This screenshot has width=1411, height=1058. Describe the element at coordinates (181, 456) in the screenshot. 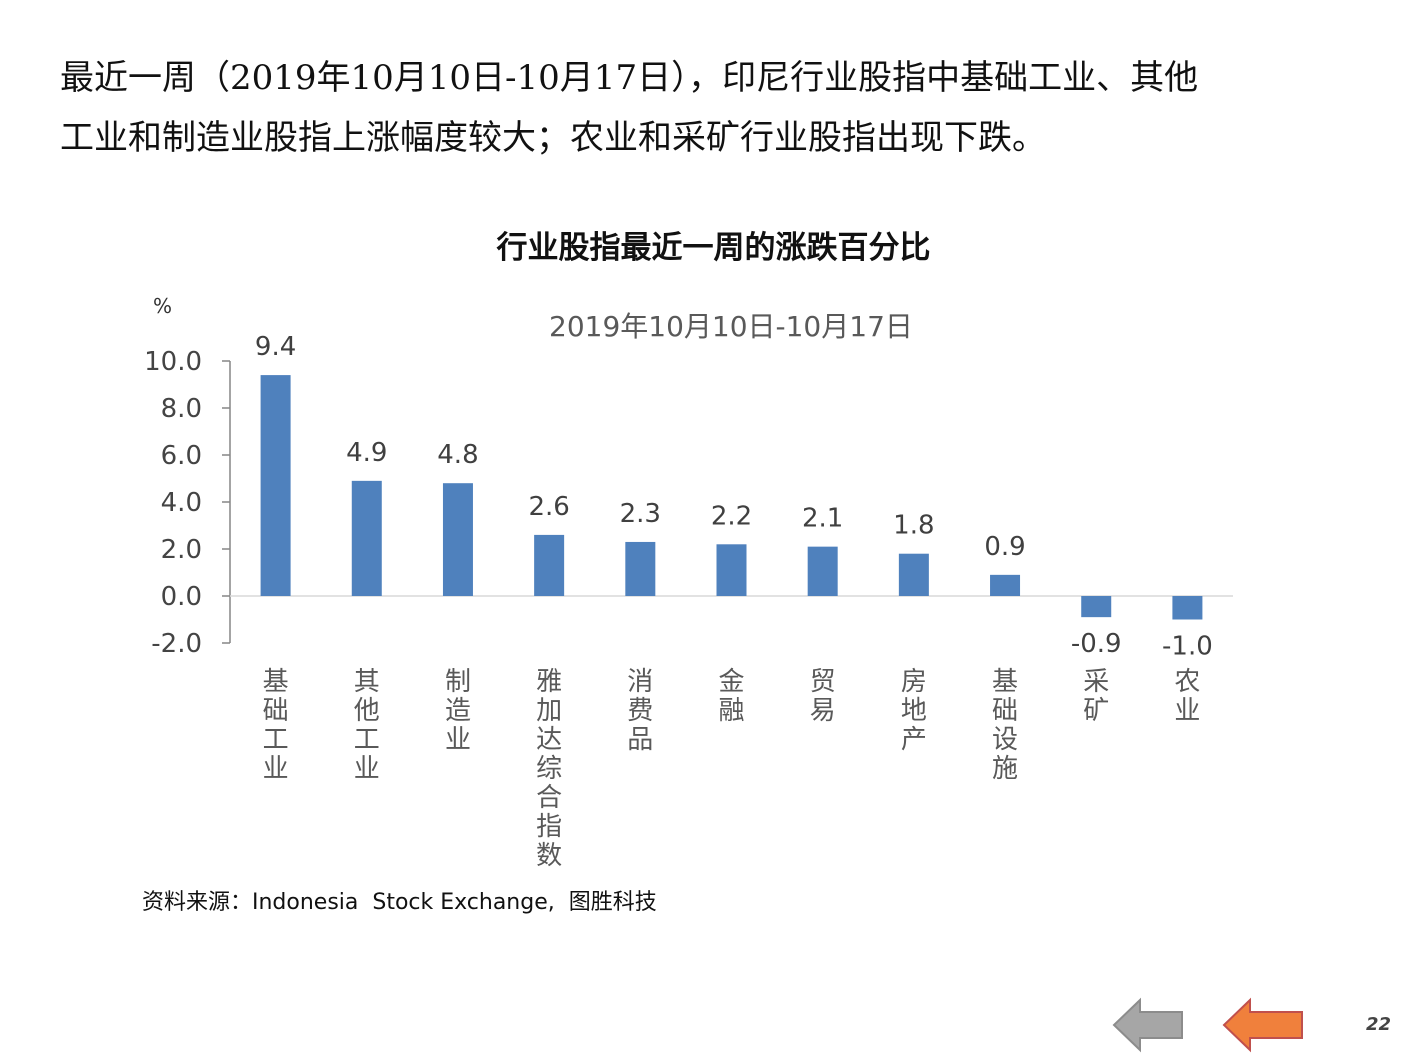

I see `y-tick-label: 6.0` at that location.